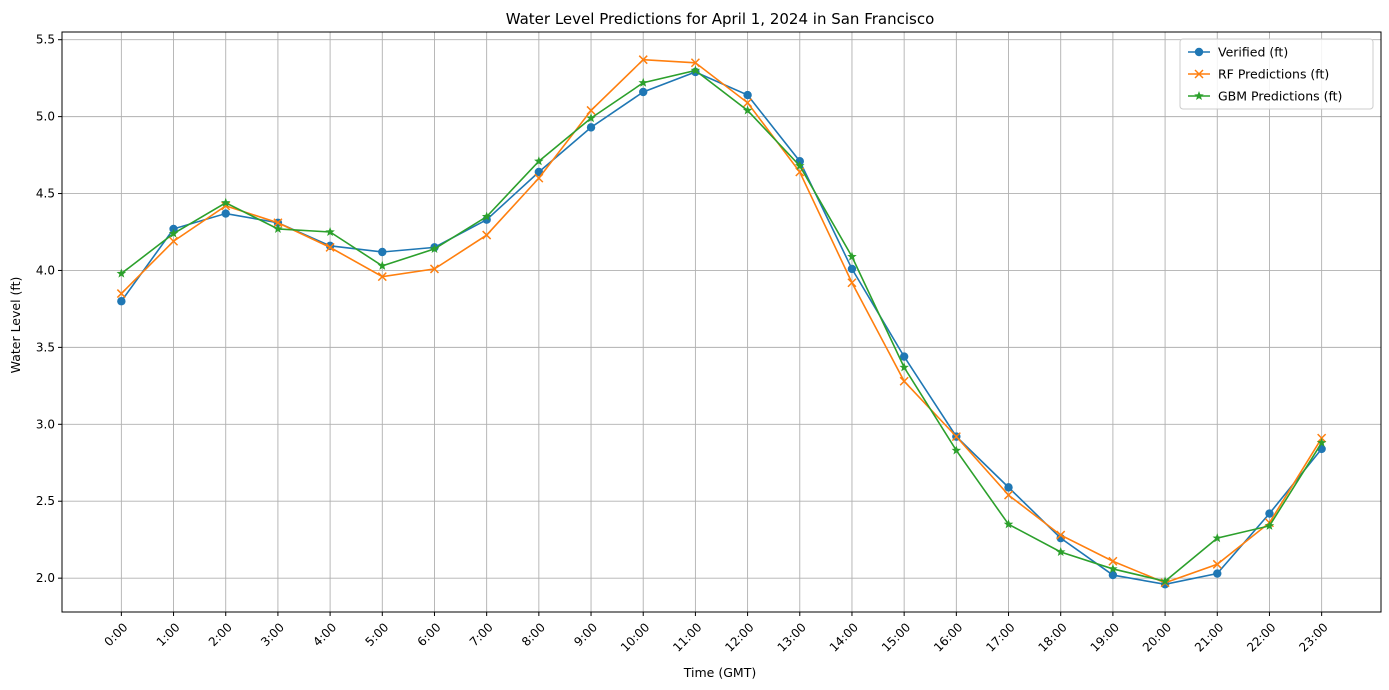 The width and height of the screenshot is (1389, 690). I want to click on x-tick-label: 7:00, so click(481, 634).